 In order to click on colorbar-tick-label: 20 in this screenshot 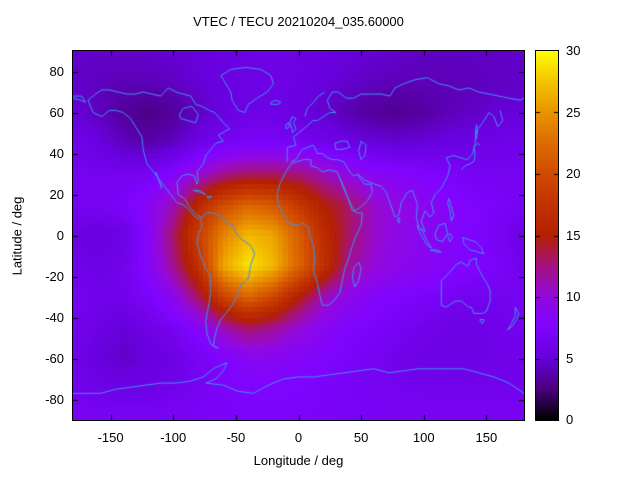, I will do `click(573, 173)`.